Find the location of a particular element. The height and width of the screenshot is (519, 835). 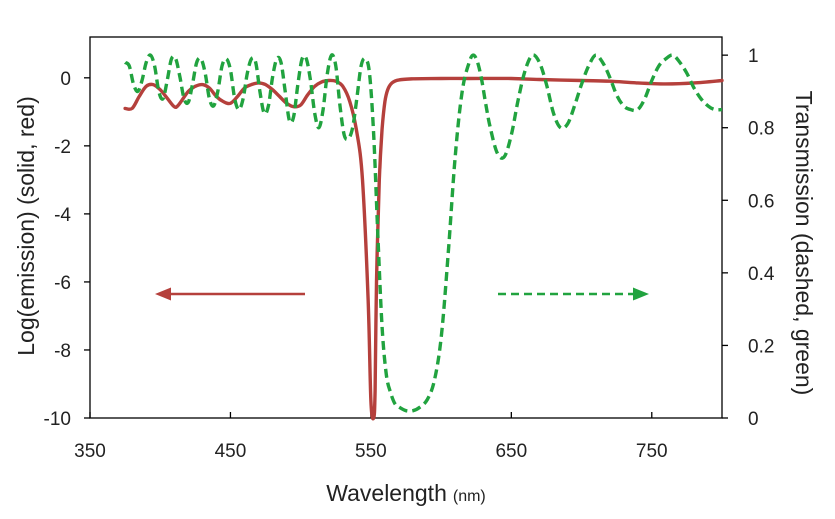

y-left-tick-label: 0 is located at coordinates (65, 79).